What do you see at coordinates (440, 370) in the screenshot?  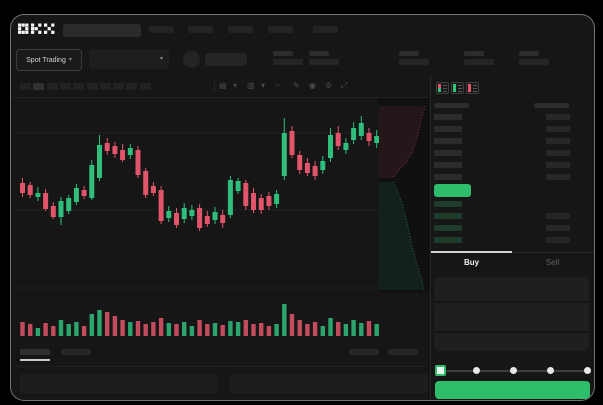 I see `slider-handle` at bounding box center [440, 370].